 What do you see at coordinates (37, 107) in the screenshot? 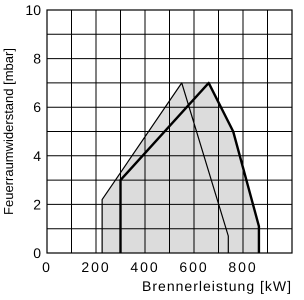
I see `y-tick-label: 6` at bounding box center [37, 107].